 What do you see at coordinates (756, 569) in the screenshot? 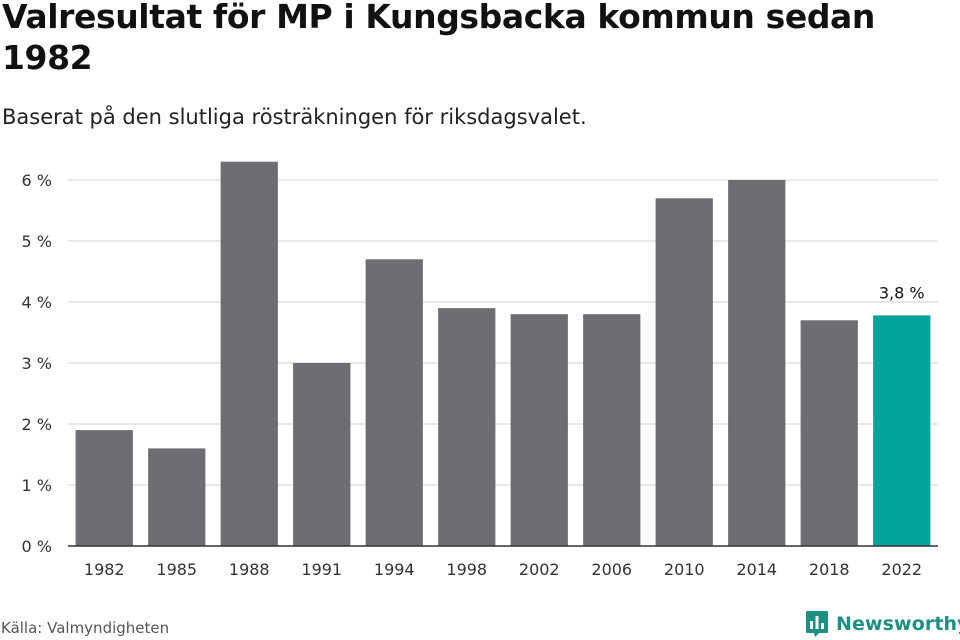
I see `x-tick-label: 2014` at bounding box center [756, 569].